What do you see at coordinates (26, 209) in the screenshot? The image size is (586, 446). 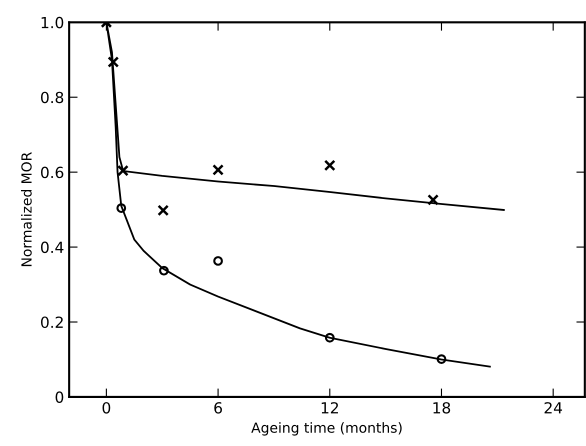 I see `y-axis-title: Normalized MOR` at bounding box center [26, 209].